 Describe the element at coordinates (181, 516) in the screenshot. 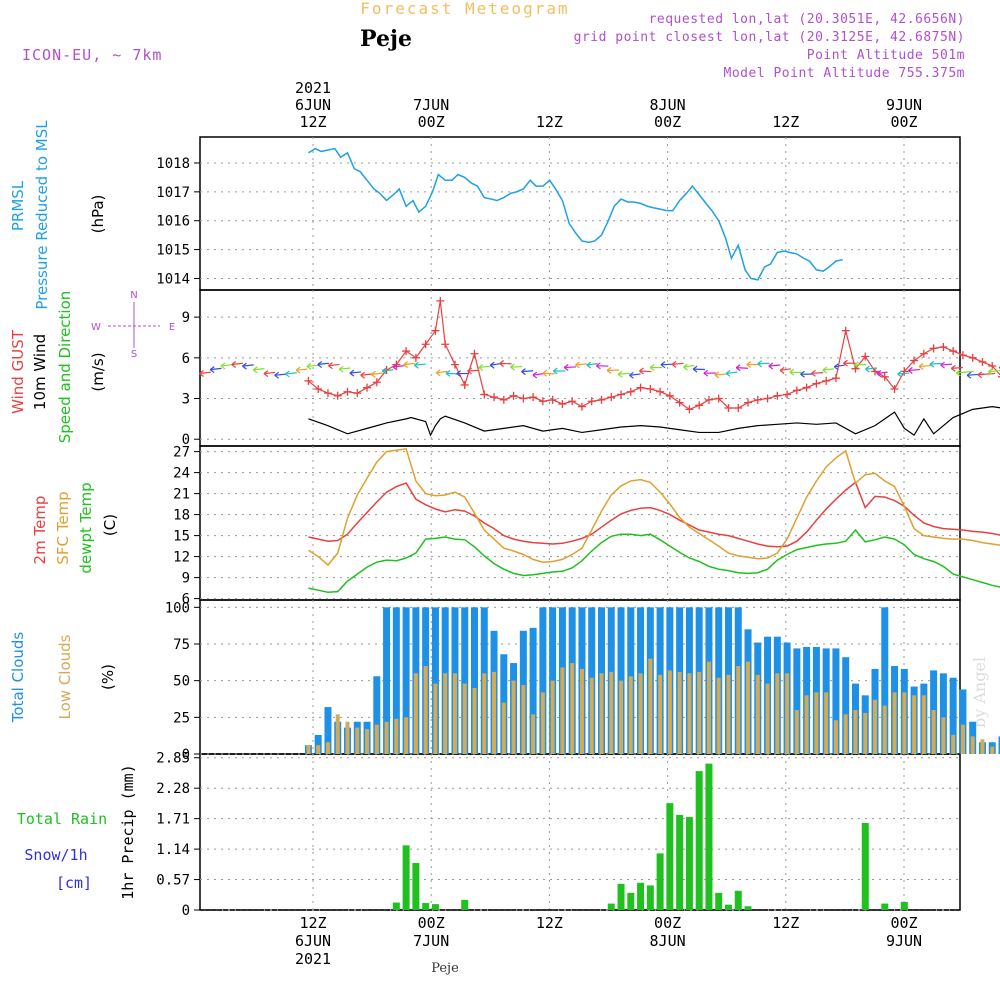

I see `temp-ytick-label: 18` at that location.